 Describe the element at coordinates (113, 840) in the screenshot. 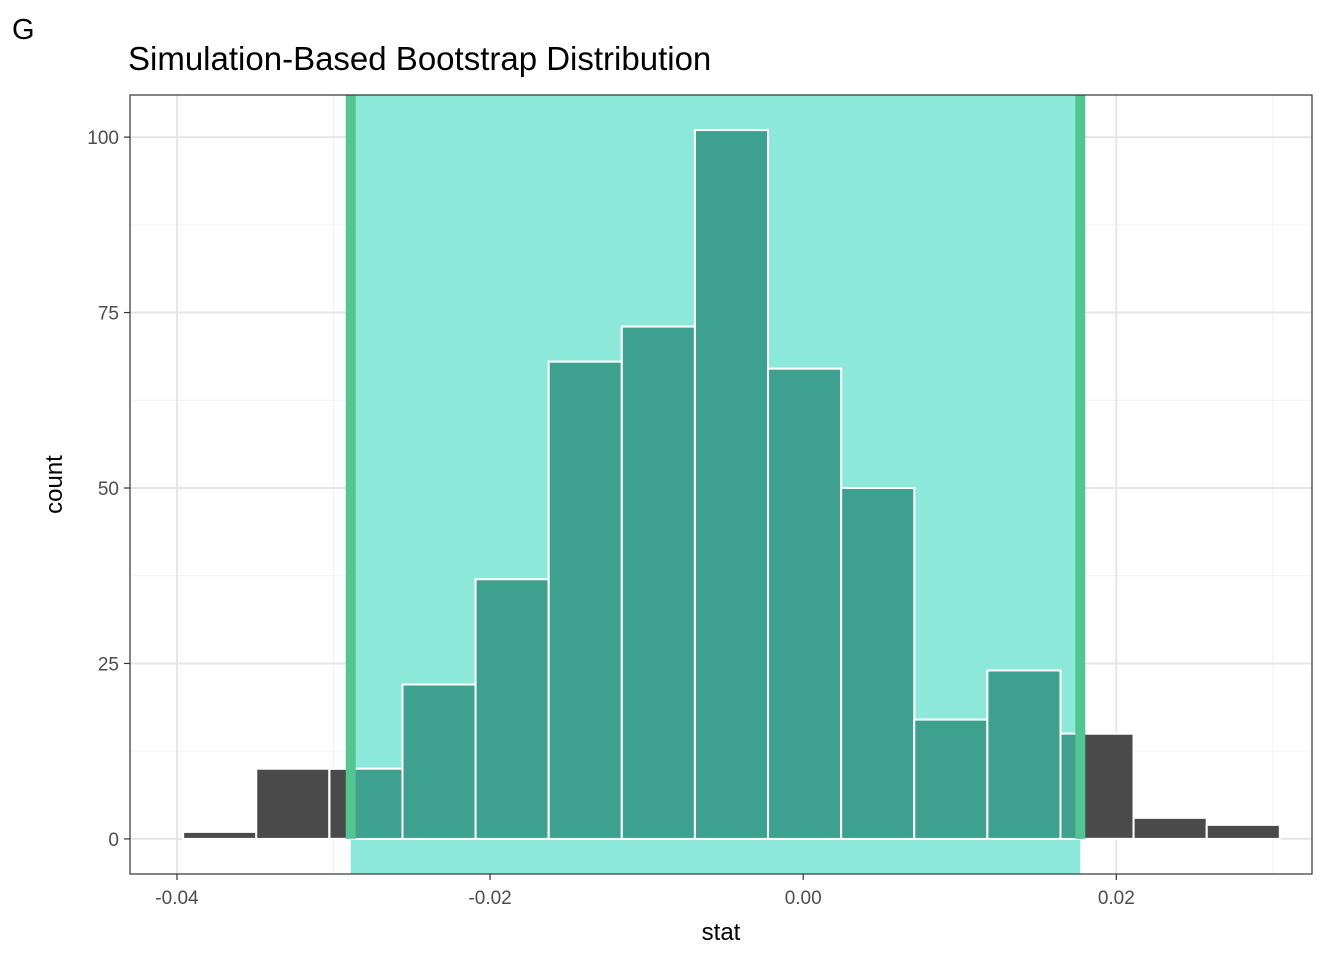

I see `y-tick-label: 0` at that location.